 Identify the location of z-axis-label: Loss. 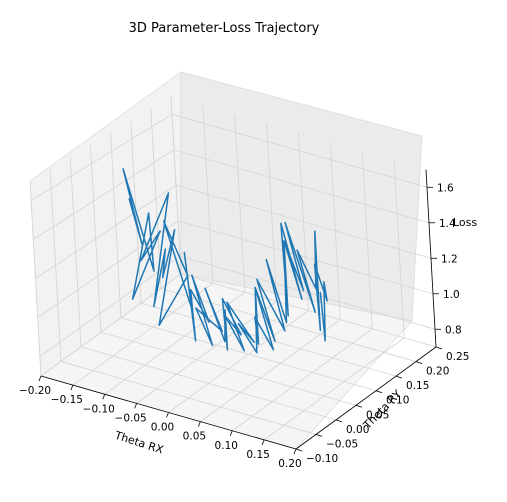
(465, 222).